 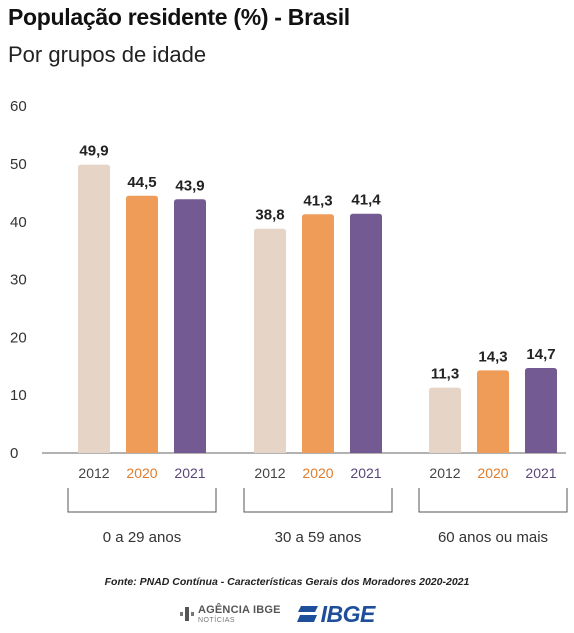 I want to click on y-tick-label: 20, so click(x=18, y=337).